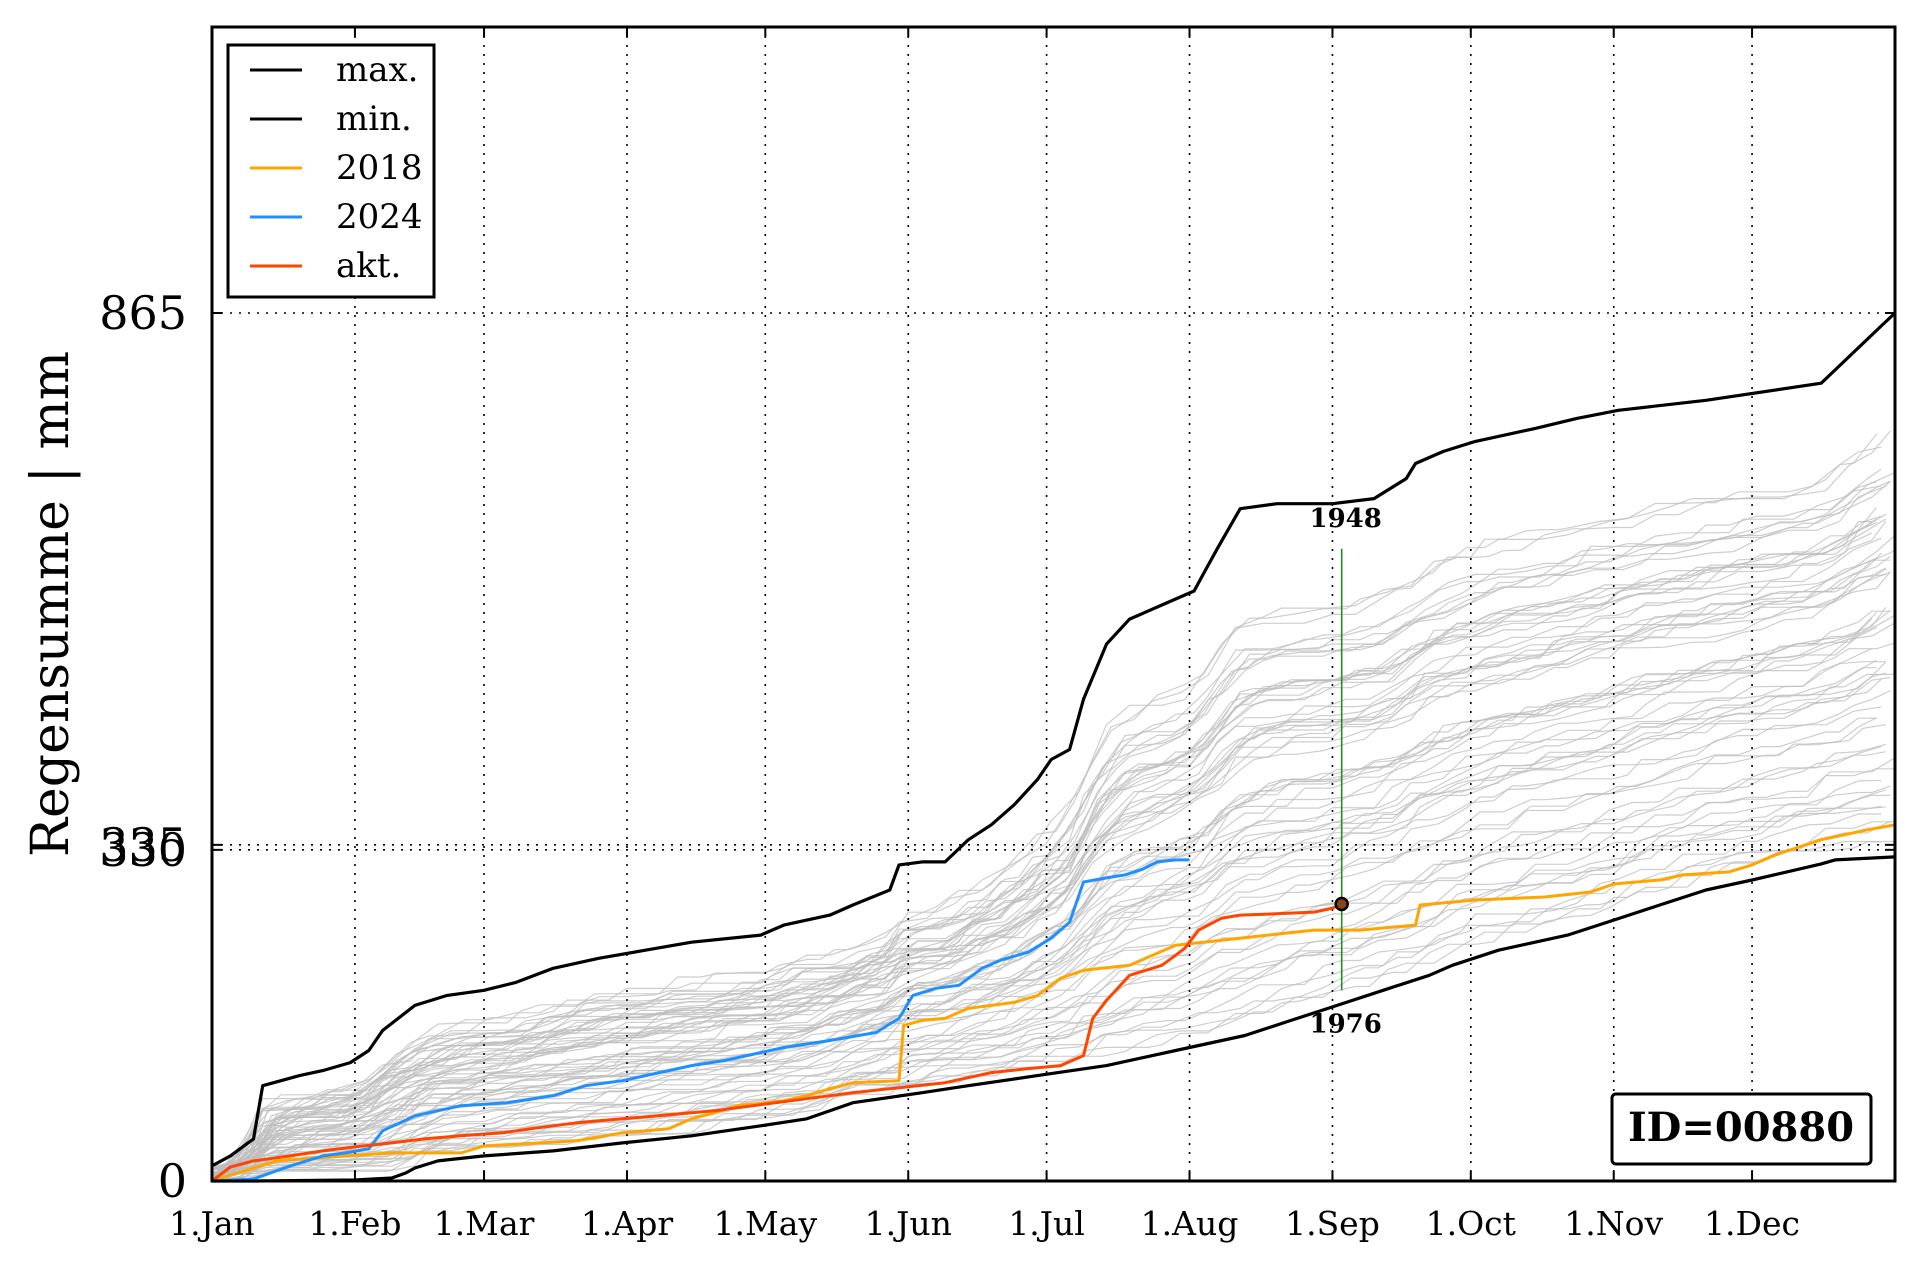 The height and width of the screenshot is (1262, 1913). Describe the element at coordinates (1752, 1223) in the screenshot. I see `x-tick-label: 1.Dec` at that location.